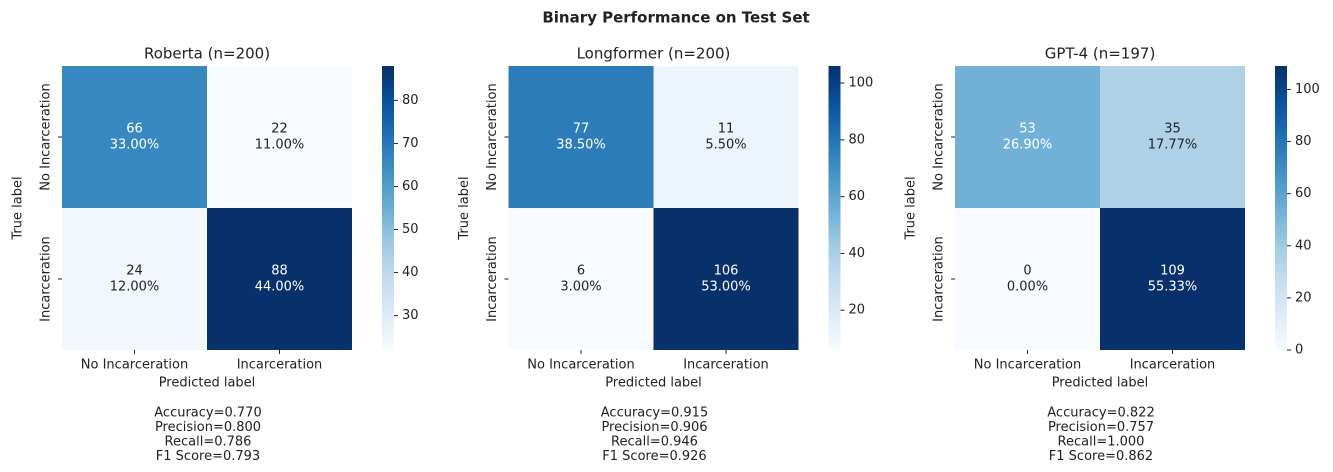 The image size is (1333, 472). I want to click on cell-count: 66, so click(134, 129).